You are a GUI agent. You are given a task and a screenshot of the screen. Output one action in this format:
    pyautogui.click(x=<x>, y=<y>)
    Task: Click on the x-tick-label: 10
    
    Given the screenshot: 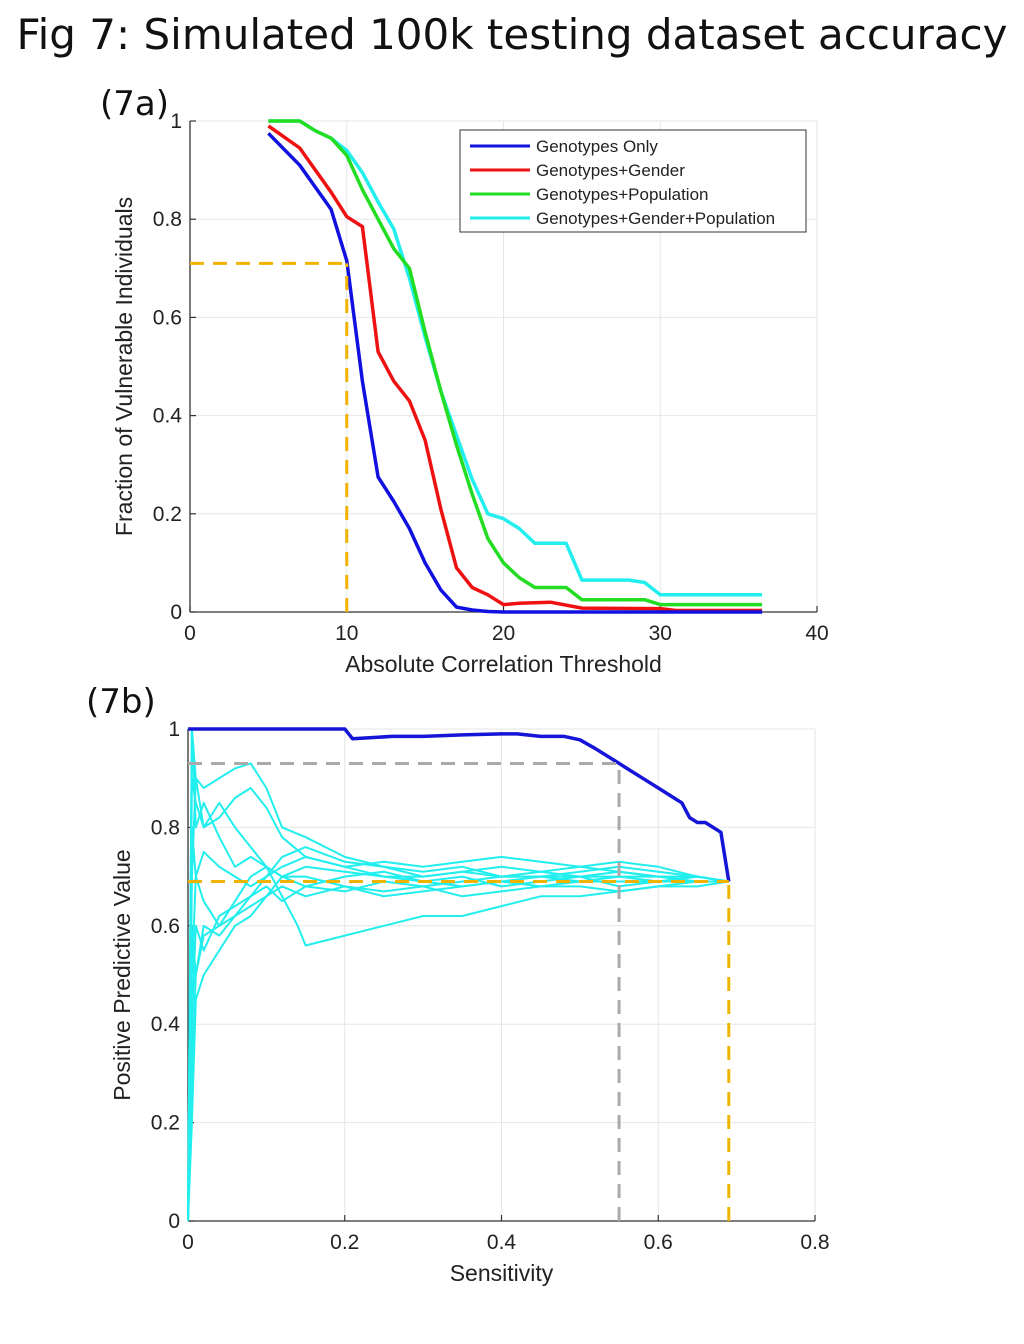 What is the action you would take?
    pyautogui.click(x=346, y=633)
    